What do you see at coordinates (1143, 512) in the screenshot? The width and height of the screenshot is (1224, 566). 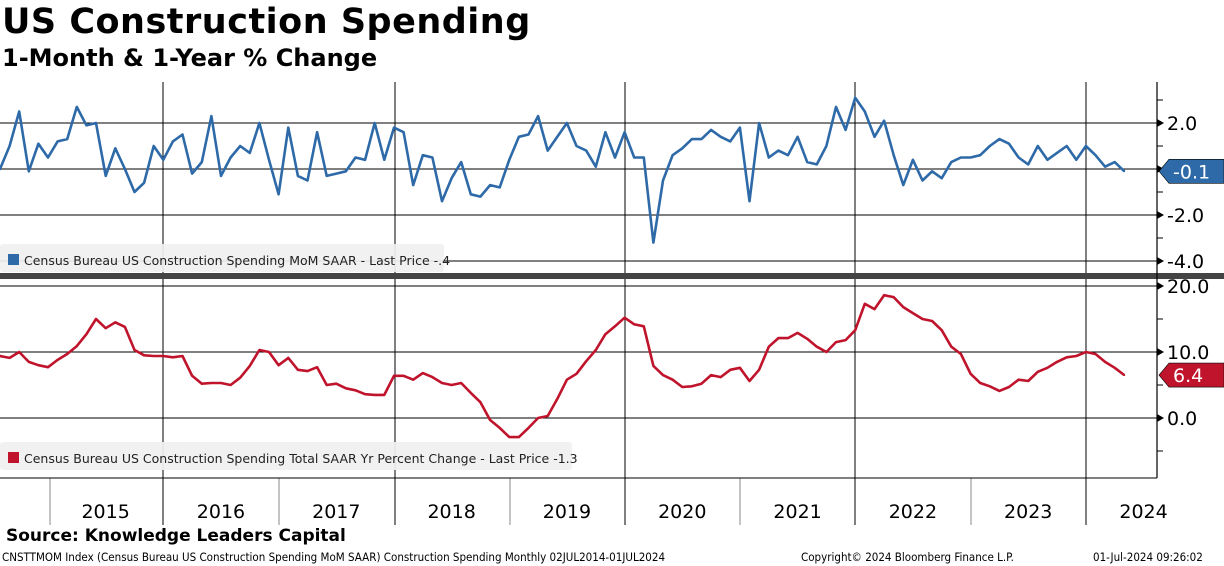 I see `x-year-label: 2024` at bounding box center [1143, 512].